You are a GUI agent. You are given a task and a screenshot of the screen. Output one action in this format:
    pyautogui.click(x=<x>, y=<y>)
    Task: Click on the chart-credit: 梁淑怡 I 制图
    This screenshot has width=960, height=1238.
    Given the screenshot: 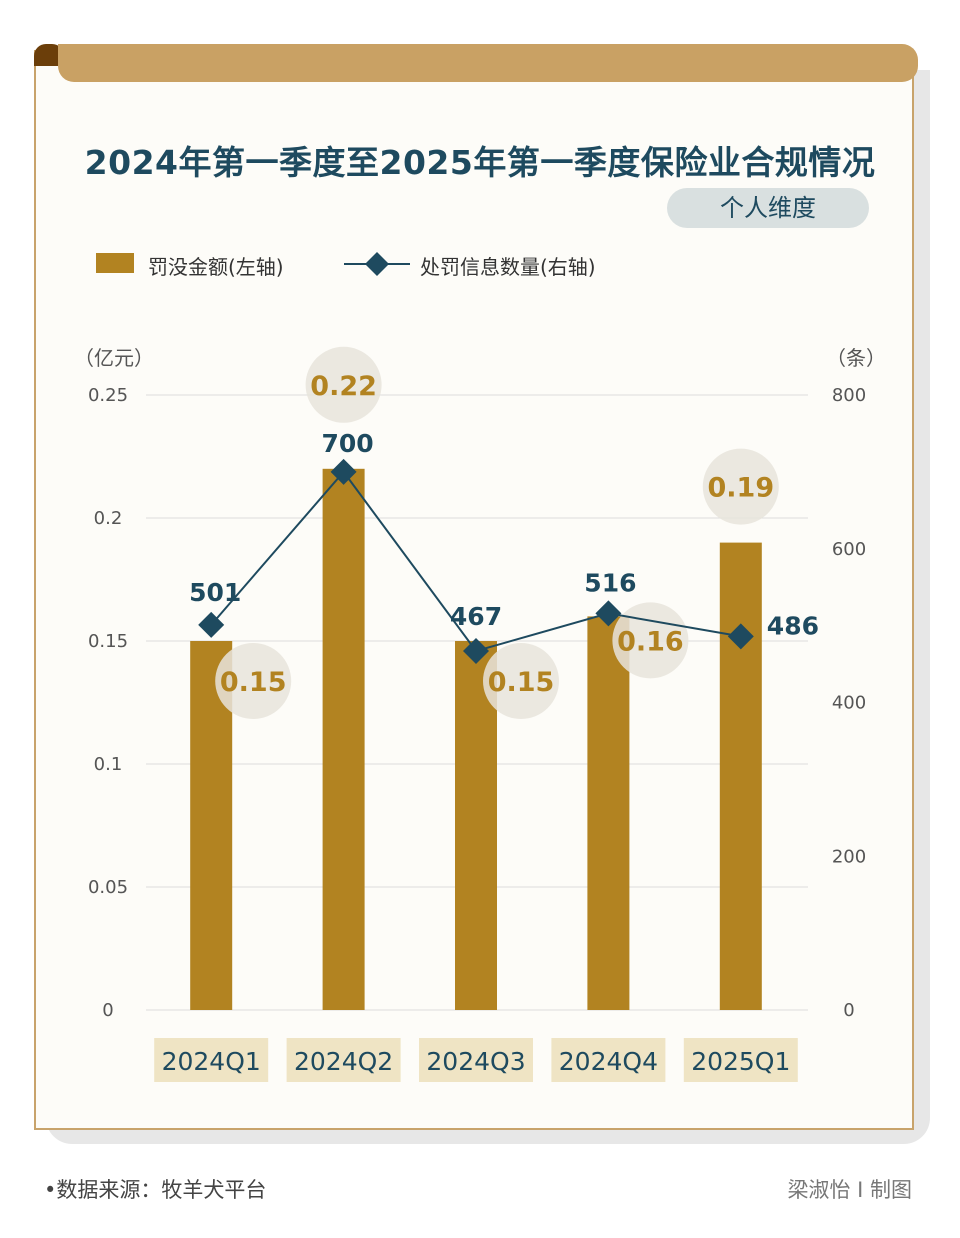 What is the action you would take?
    pyautogui.click(x=849, y=1190)
    